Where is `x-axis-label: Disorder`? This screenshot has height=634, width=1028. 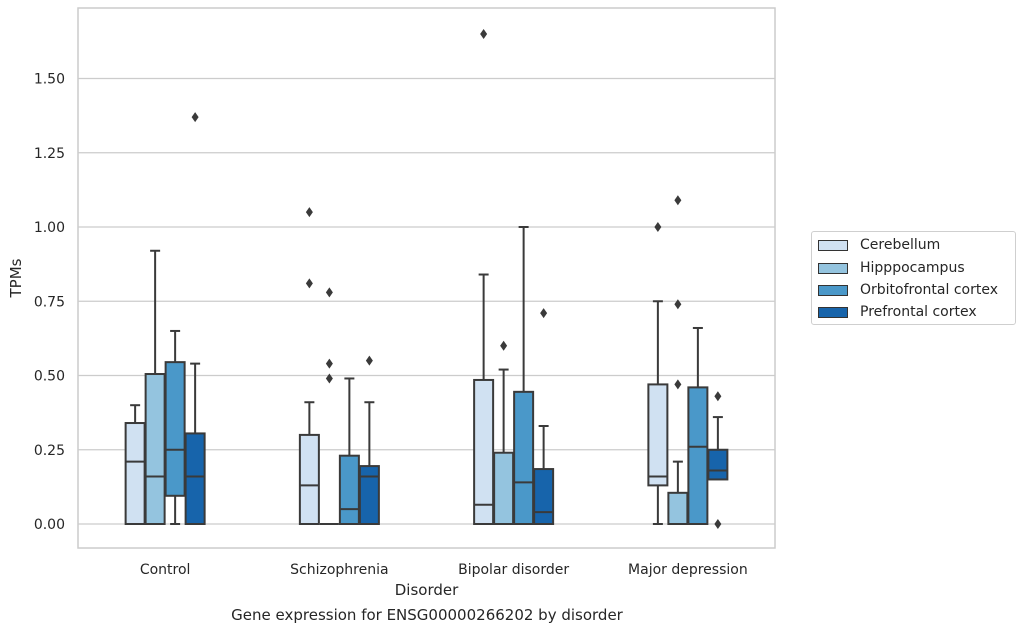 x-axis-label: Disorder is located at coordinates (427, 590).